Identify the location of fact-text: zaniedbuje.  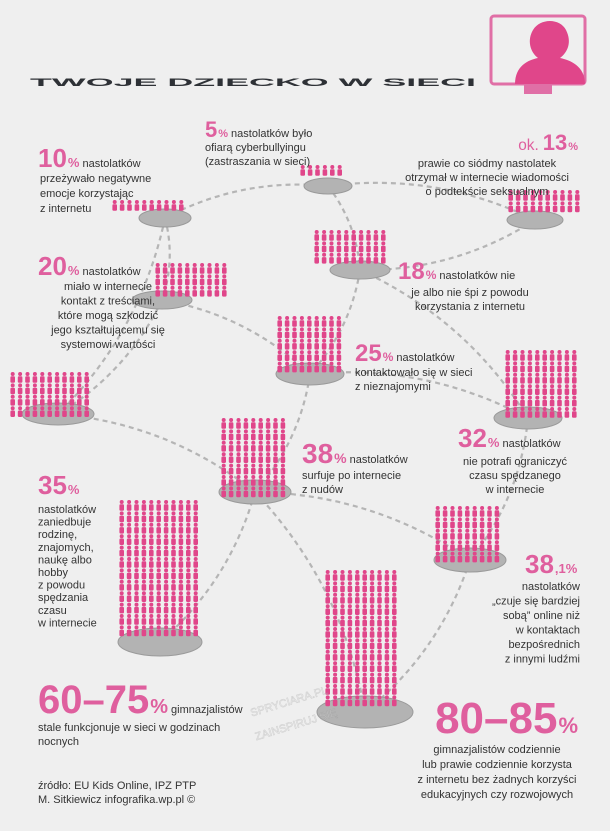
(64, 523).